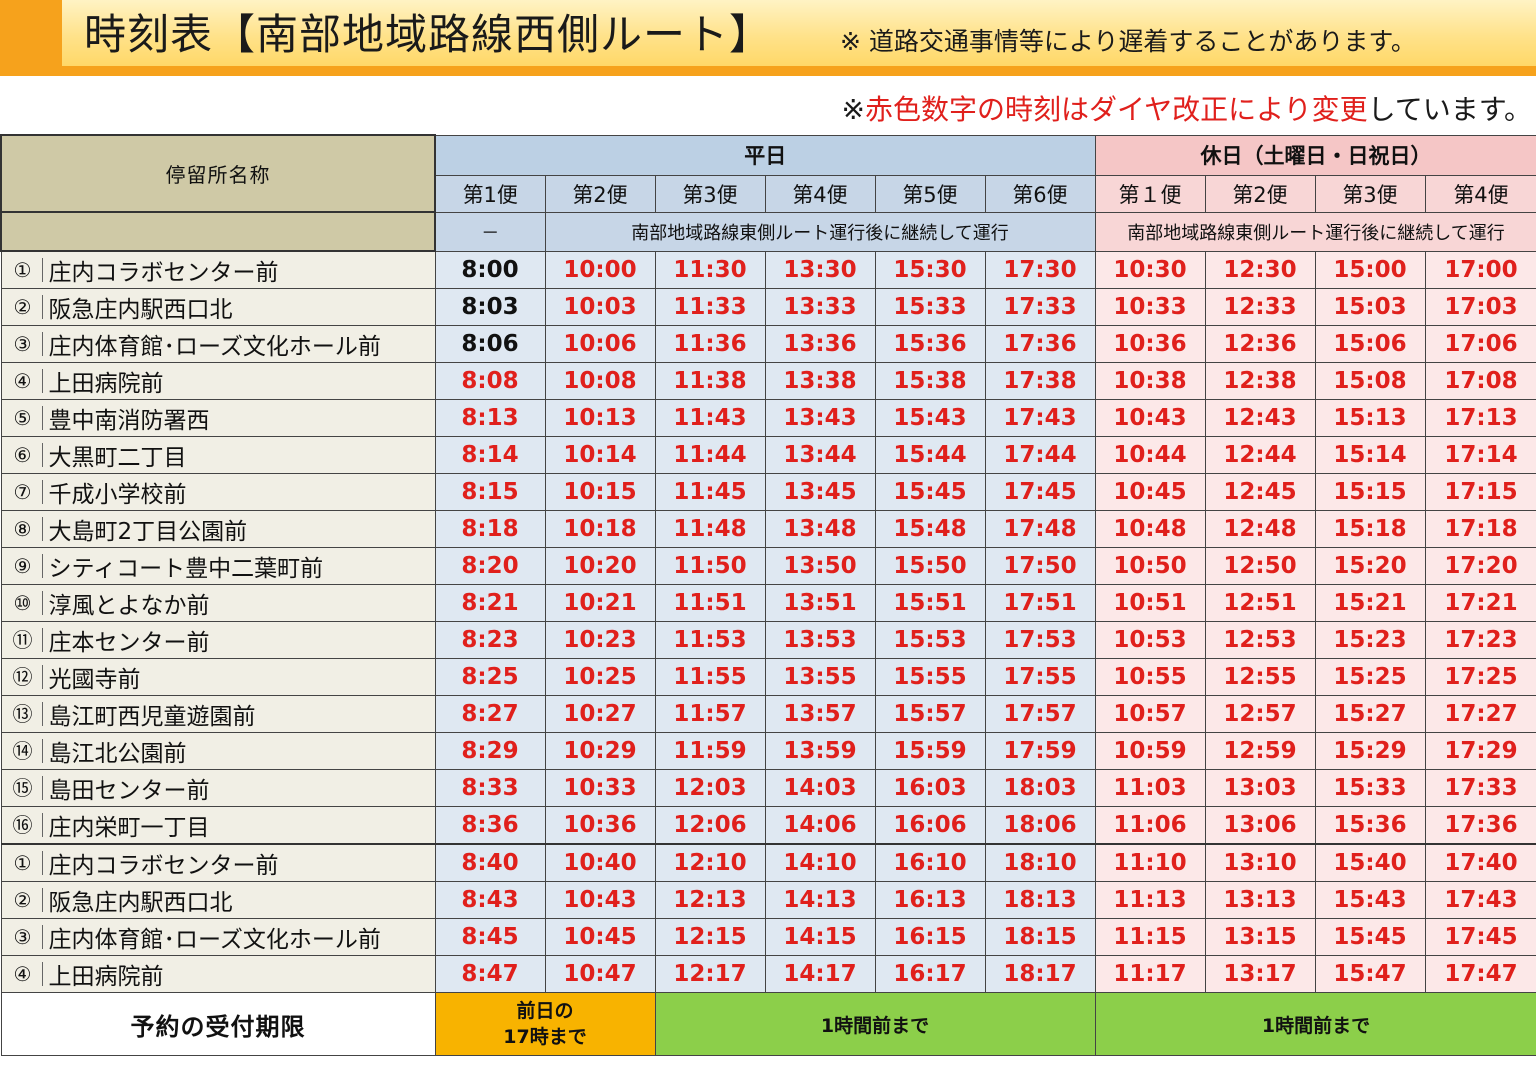 The width and height of the screenshot is (1536, 1069). Describe the element at coordinates (600, 900) in the screenshot. I see `weekday-time-cell: 10:43` at that location.